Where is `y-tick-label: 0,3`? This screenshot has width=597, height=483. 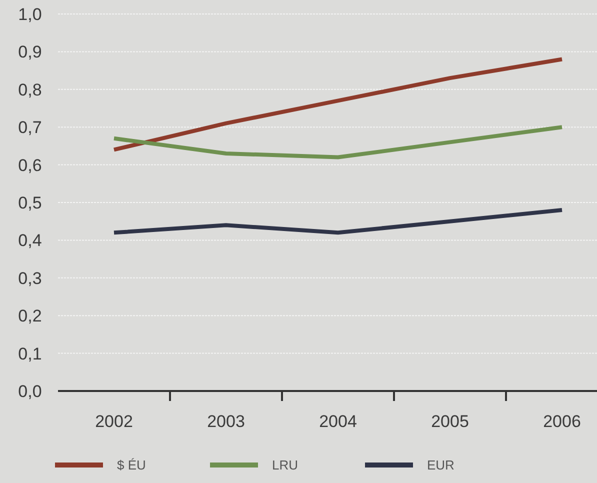 y-tick-label: 0,3 is located at coordinates (30, 278).